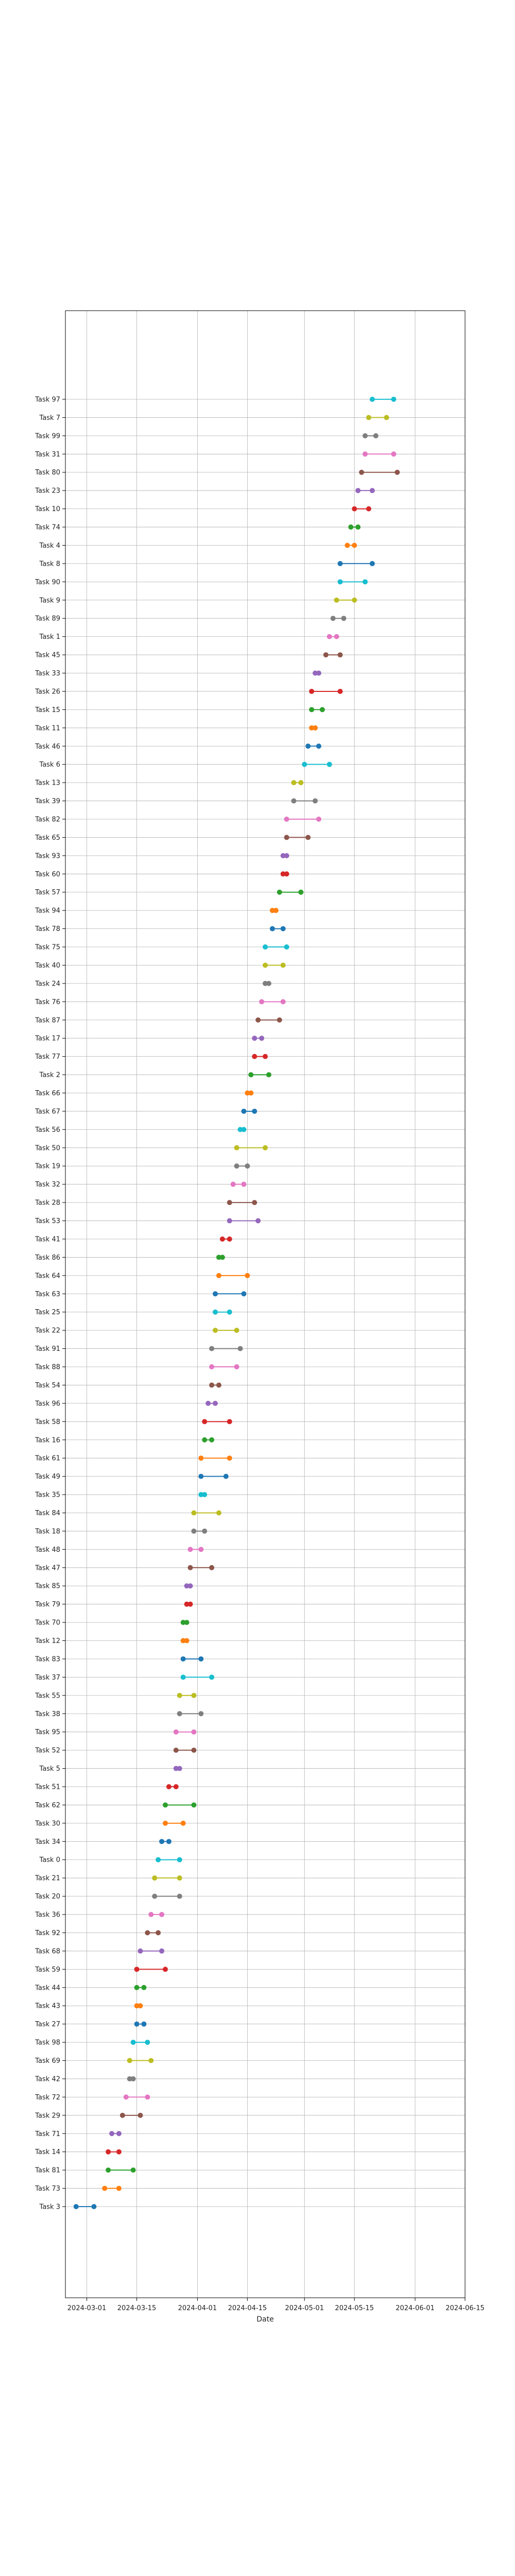  I want to click on y-tick-label: Task 90, so click(47, 582).